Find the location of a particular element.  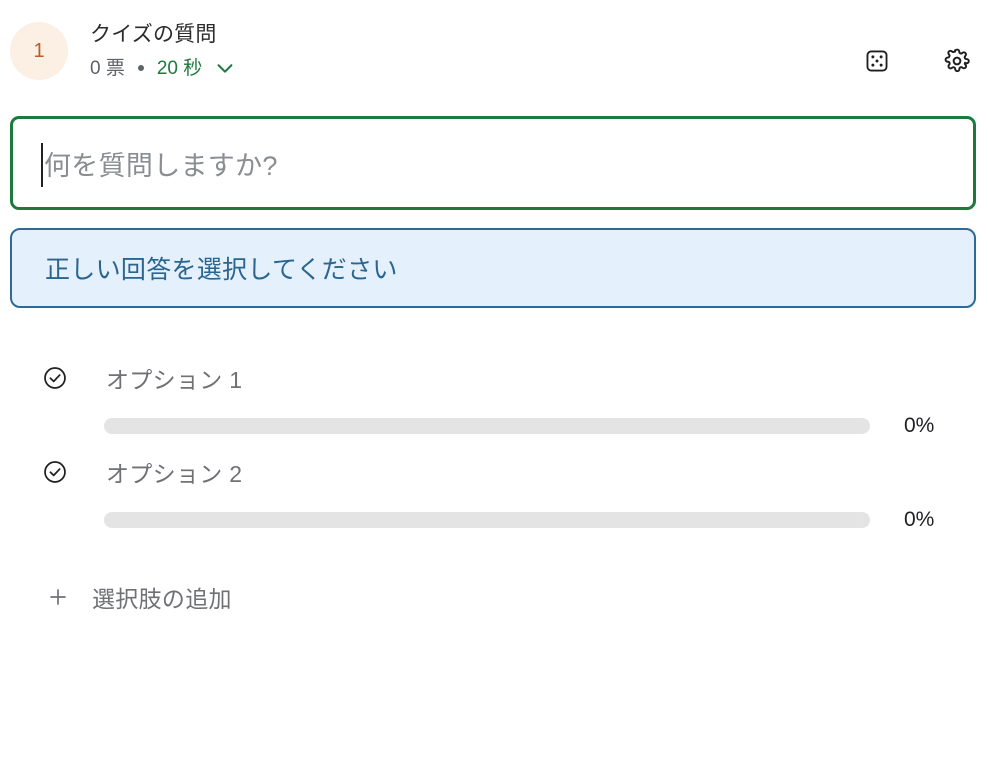

add-option-button: 選択肢の追加 is located at coordinates (116, 597).